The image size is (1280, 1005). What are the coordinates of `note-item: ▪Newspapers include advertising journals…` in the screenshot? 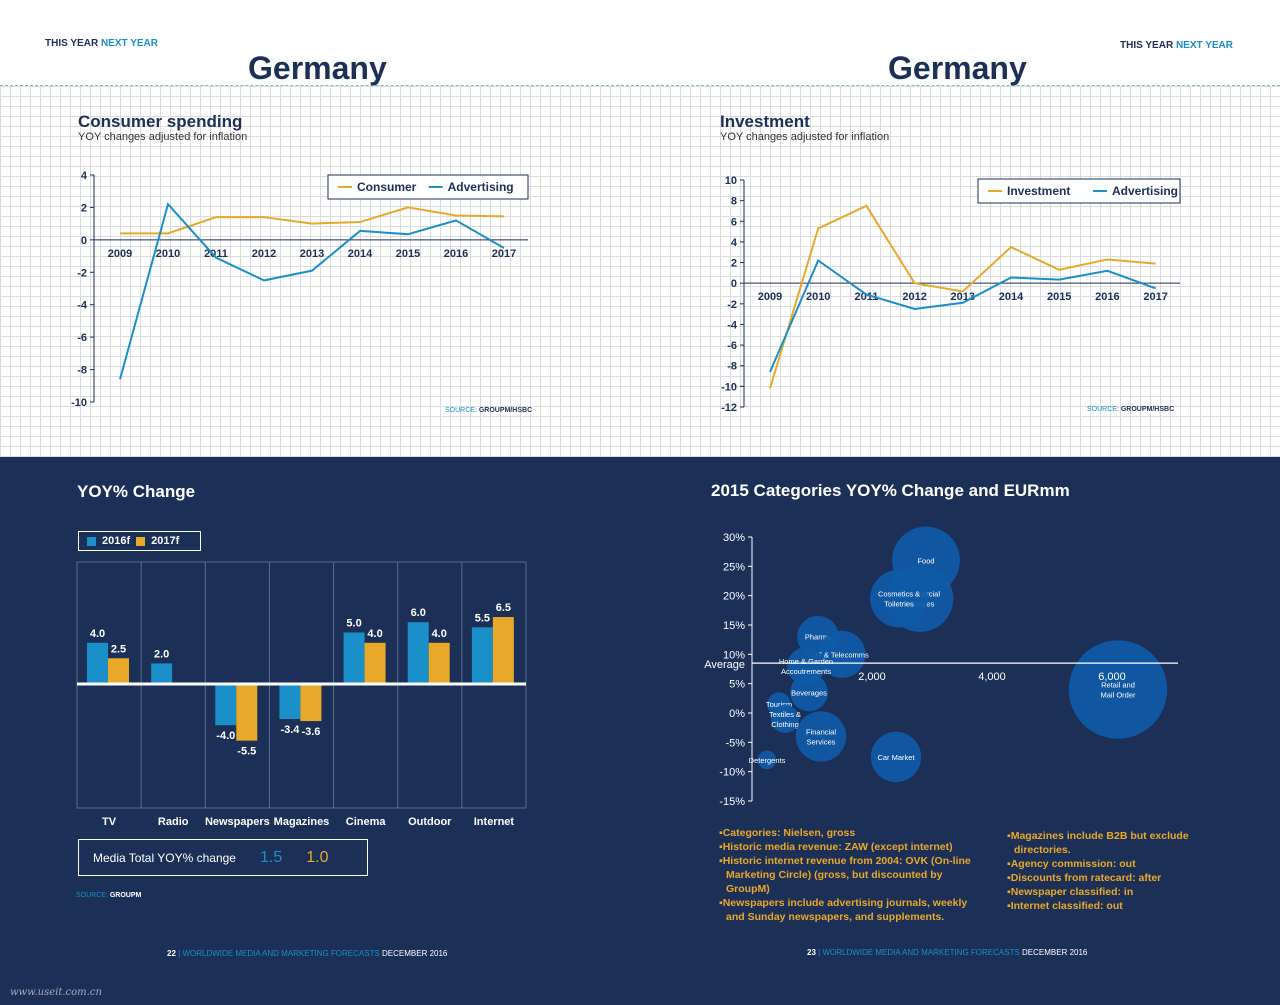 It's located at (843, 910).